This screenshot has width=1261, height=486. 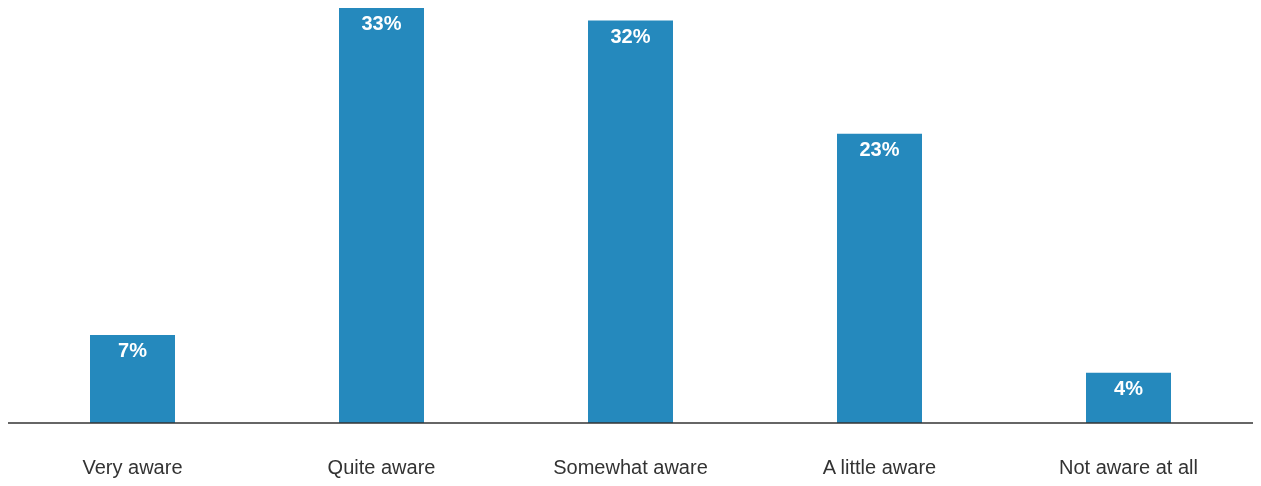 I want to click on data-label: 23%, so click(x=879, y=148).